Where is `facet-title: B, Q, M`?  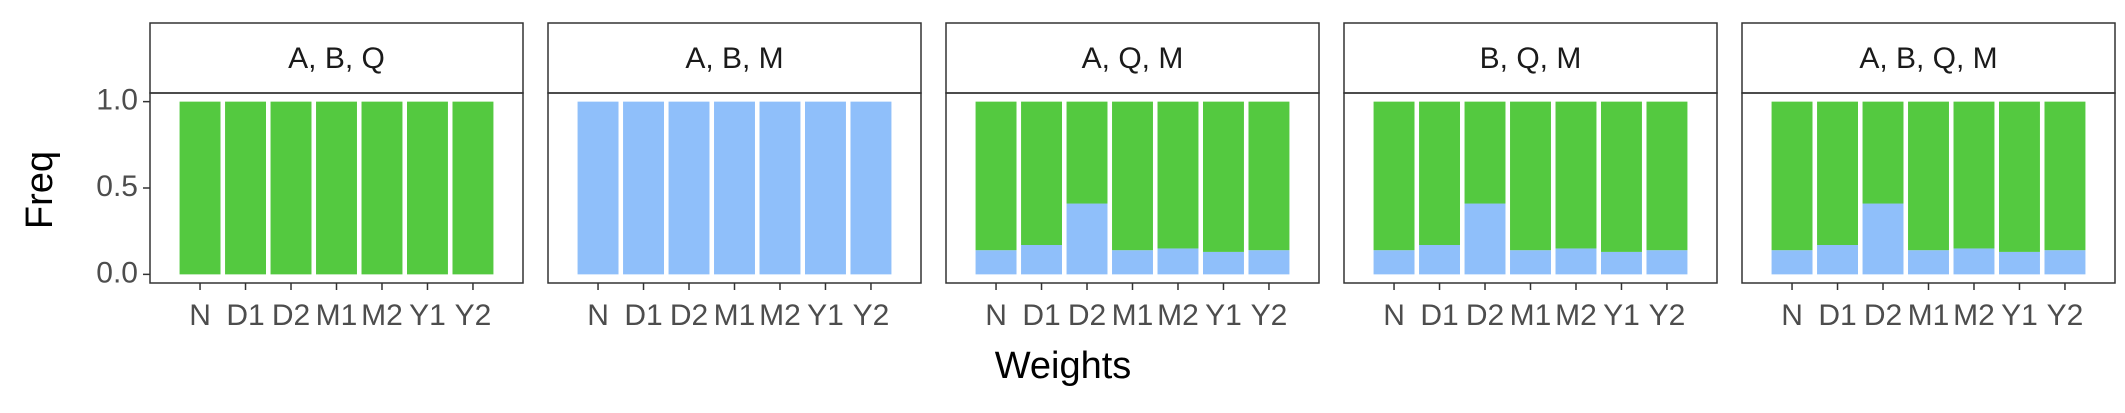
facet-title: B, Q, M is located at coordinates (1531, 58).